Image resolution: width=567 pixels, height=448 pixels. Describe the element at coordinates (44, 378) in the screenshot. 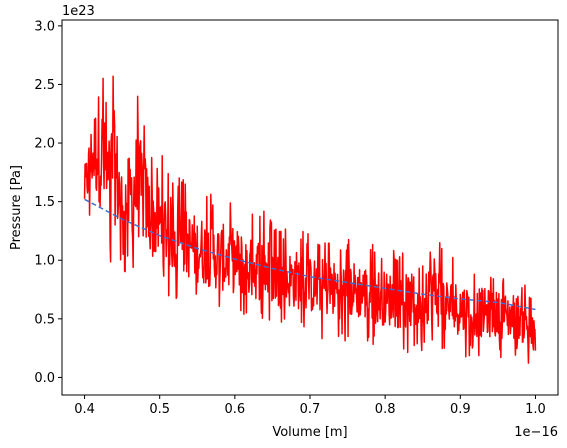

I see `y-tick-label: 0.0` at that location.